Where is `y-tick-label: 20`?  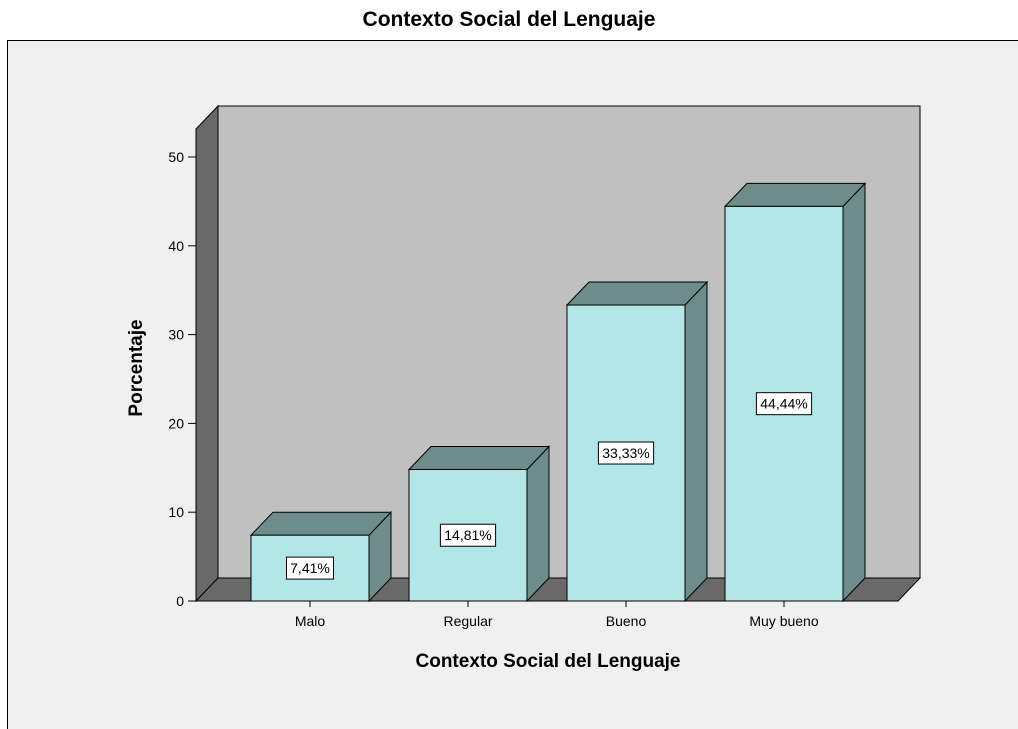
y-tick-label: 20 is located at coordinates (176, 423).